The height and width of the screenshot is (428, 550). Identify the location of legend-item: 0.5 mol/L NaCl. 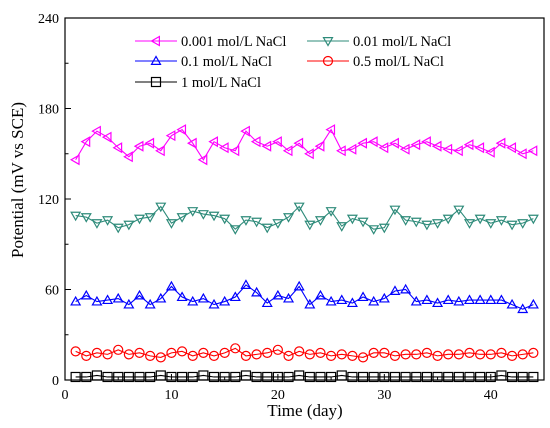
(375, 62).